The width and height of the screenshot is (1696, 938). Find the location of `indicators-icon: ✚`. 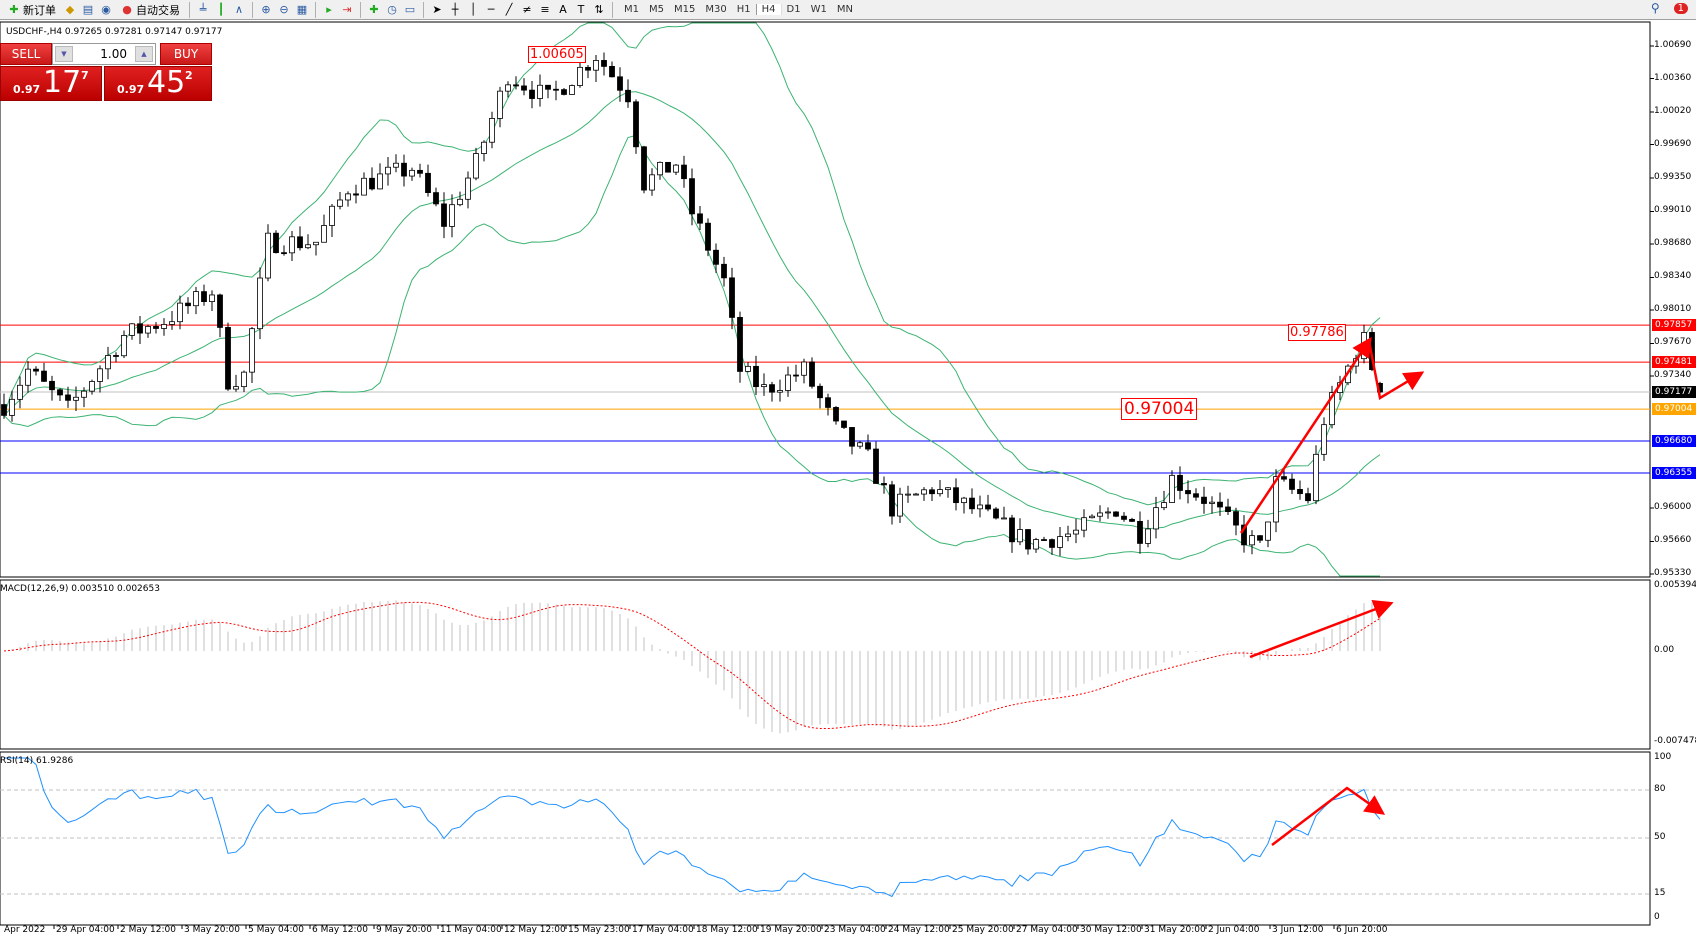

indicators-icon: ✚ is located at coordinates (374, 9).